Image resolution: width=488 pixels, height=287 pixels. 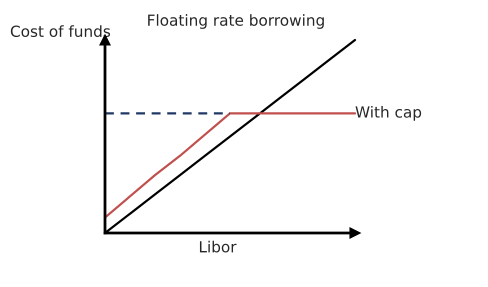 I want to click on series-label: Floating rate borrowing, so click(x=236, y=21).